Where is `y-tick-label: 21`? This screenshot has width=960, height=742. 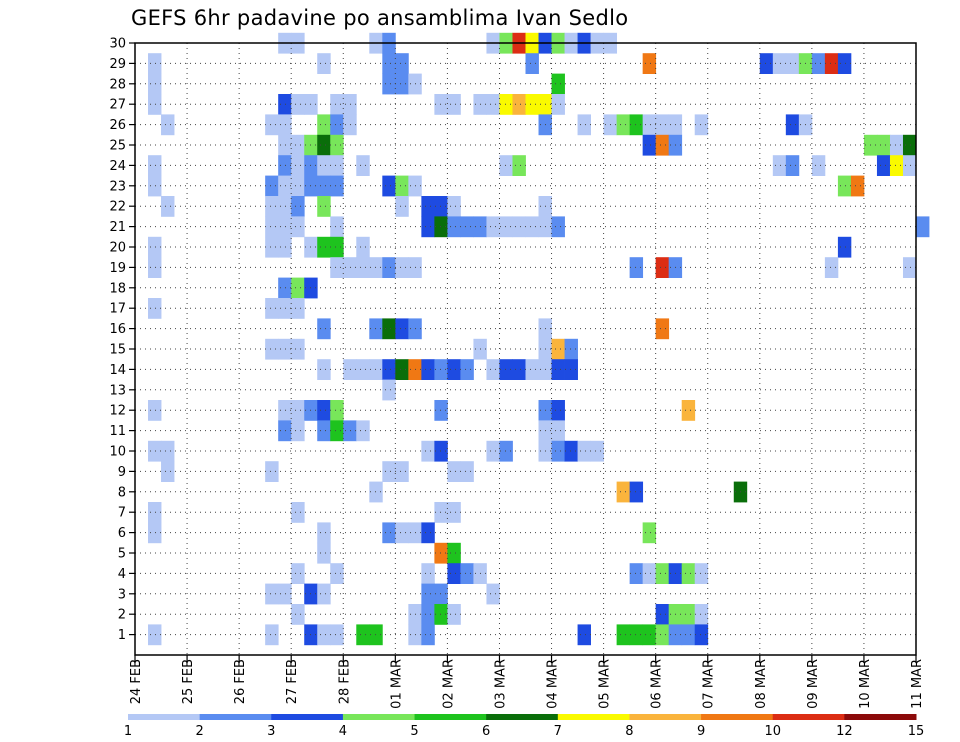
y-tick-label: 21 is located at coordinates (117, 227).